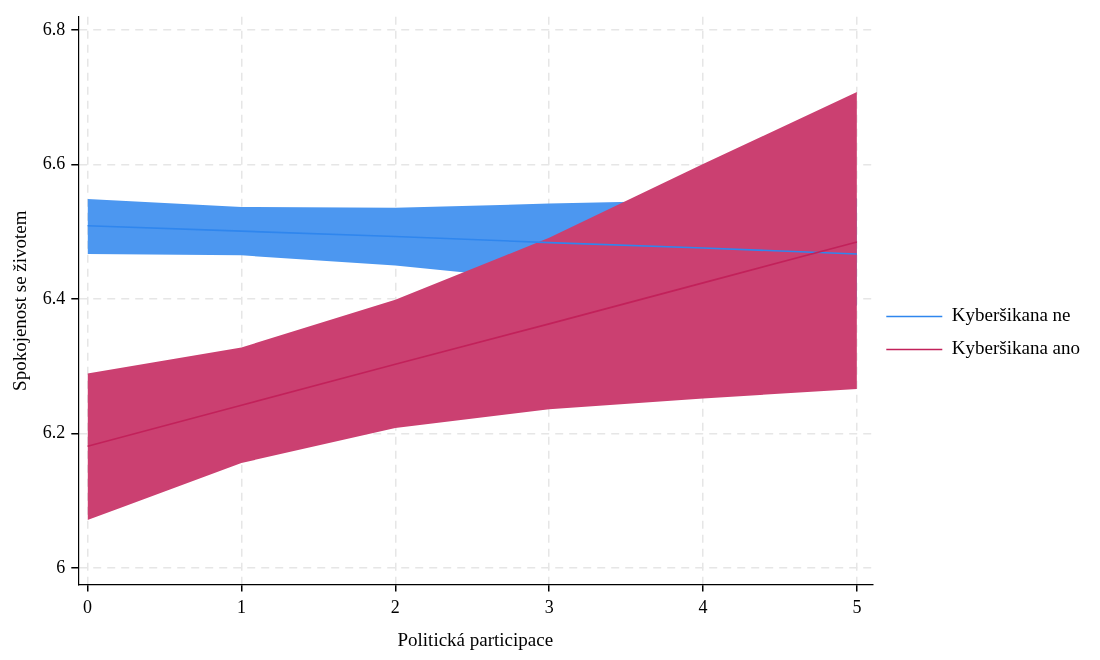 This screenshot has height=660, width=1100. I want to click on x-tick-label: 5, so click(857, 607).